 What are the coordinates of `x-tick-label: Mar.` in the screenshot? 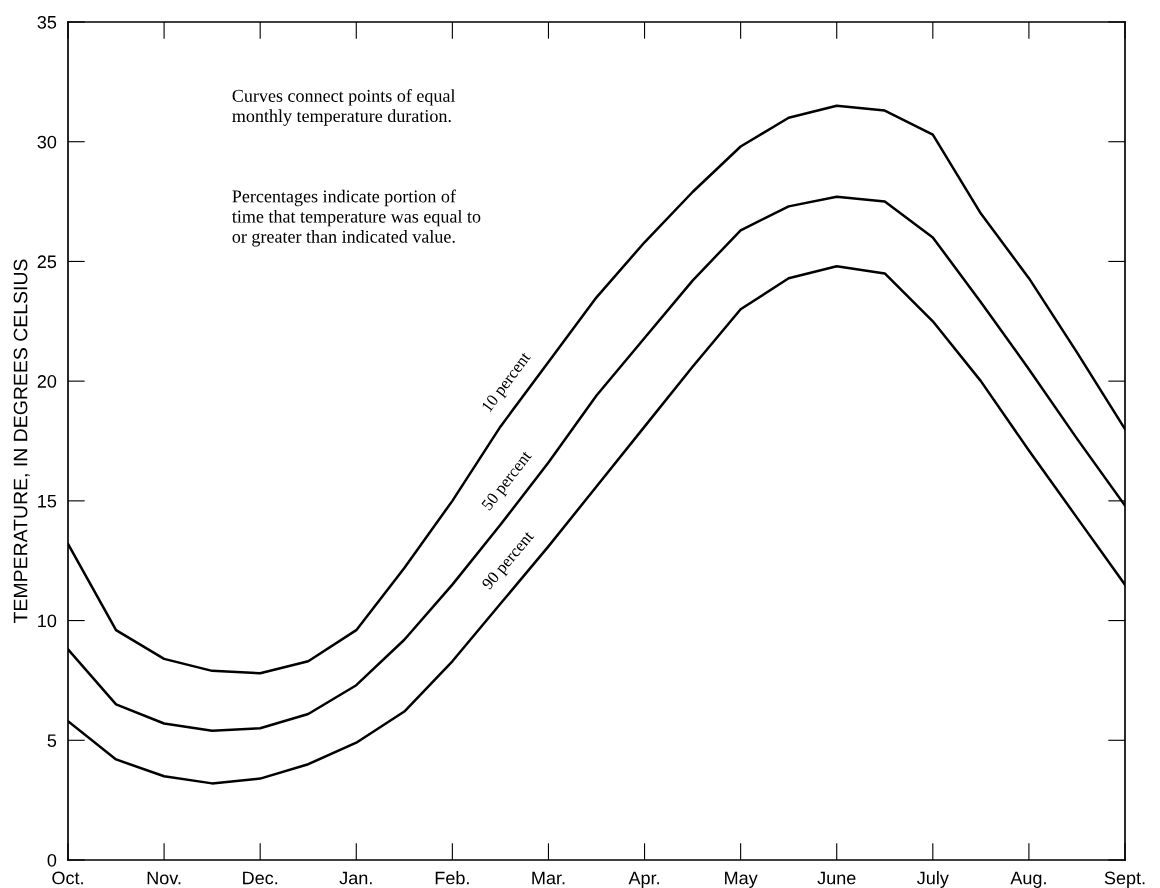 It's located at (548, 878).